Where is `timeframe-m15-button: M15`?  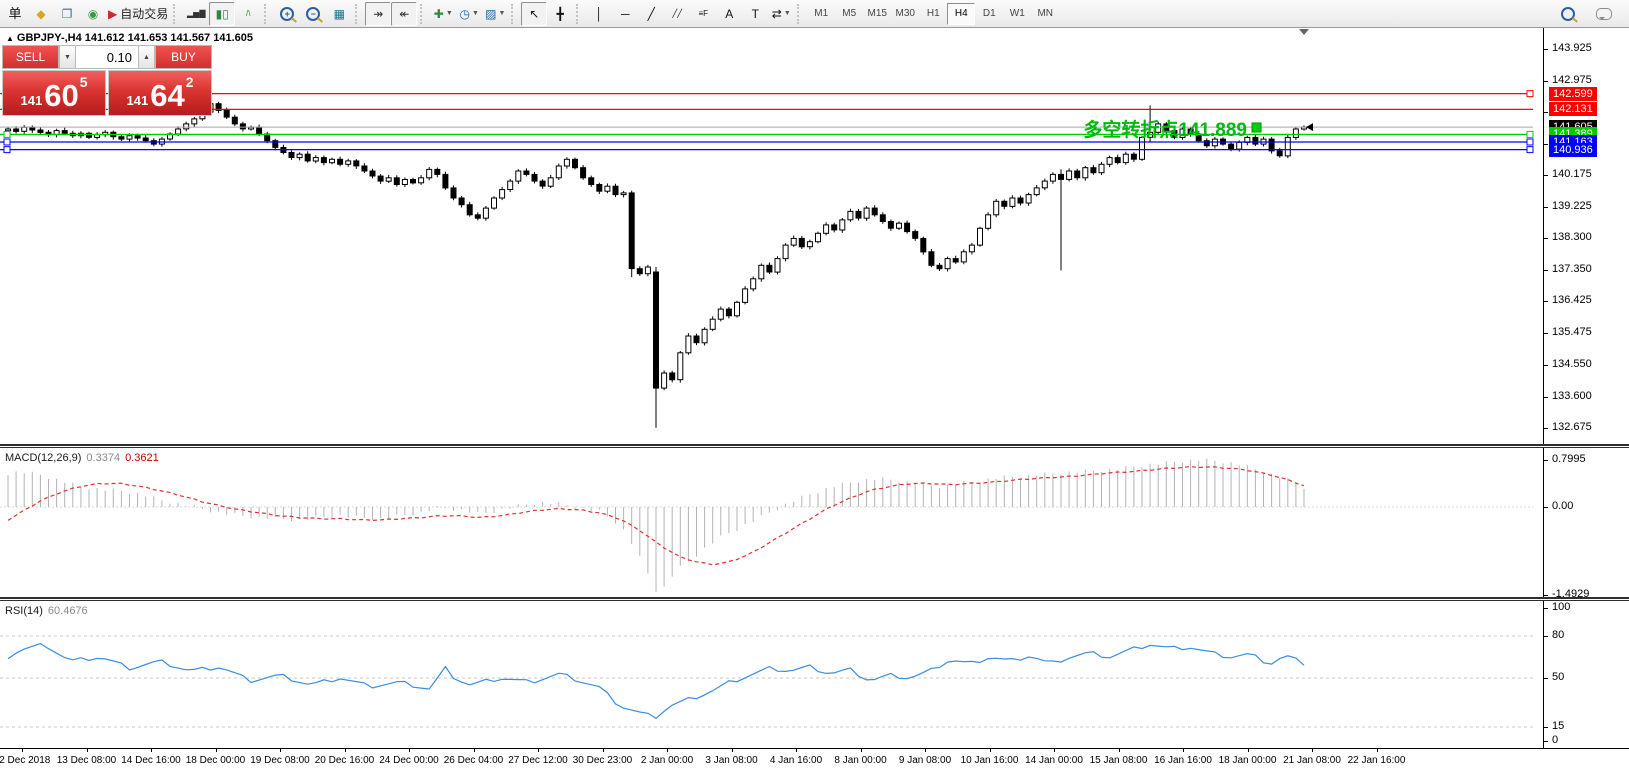
timeframe-m15-button: M15 is located at coordinates (877, 13).